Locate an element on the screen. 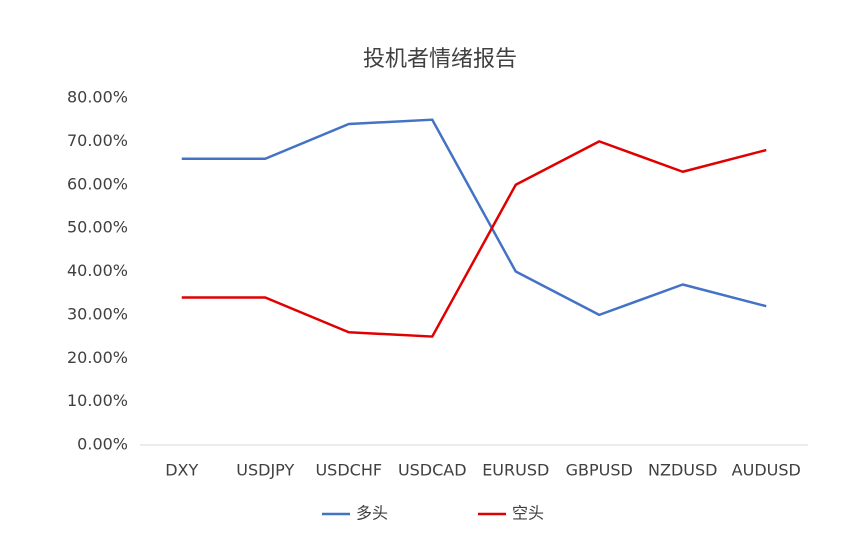 The image size is (867, 558). y-tick-label: 50.00% is located at coordinates (97, 227).